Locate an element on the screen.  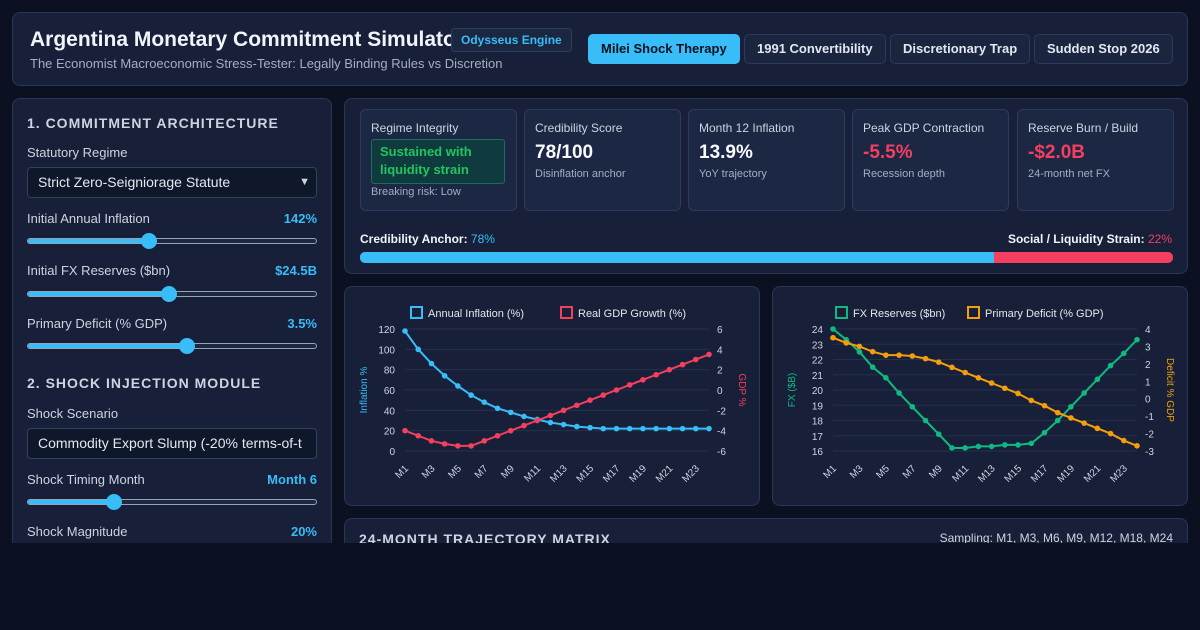
y2-tick-label: -2 is located at coordinates (721, 411).